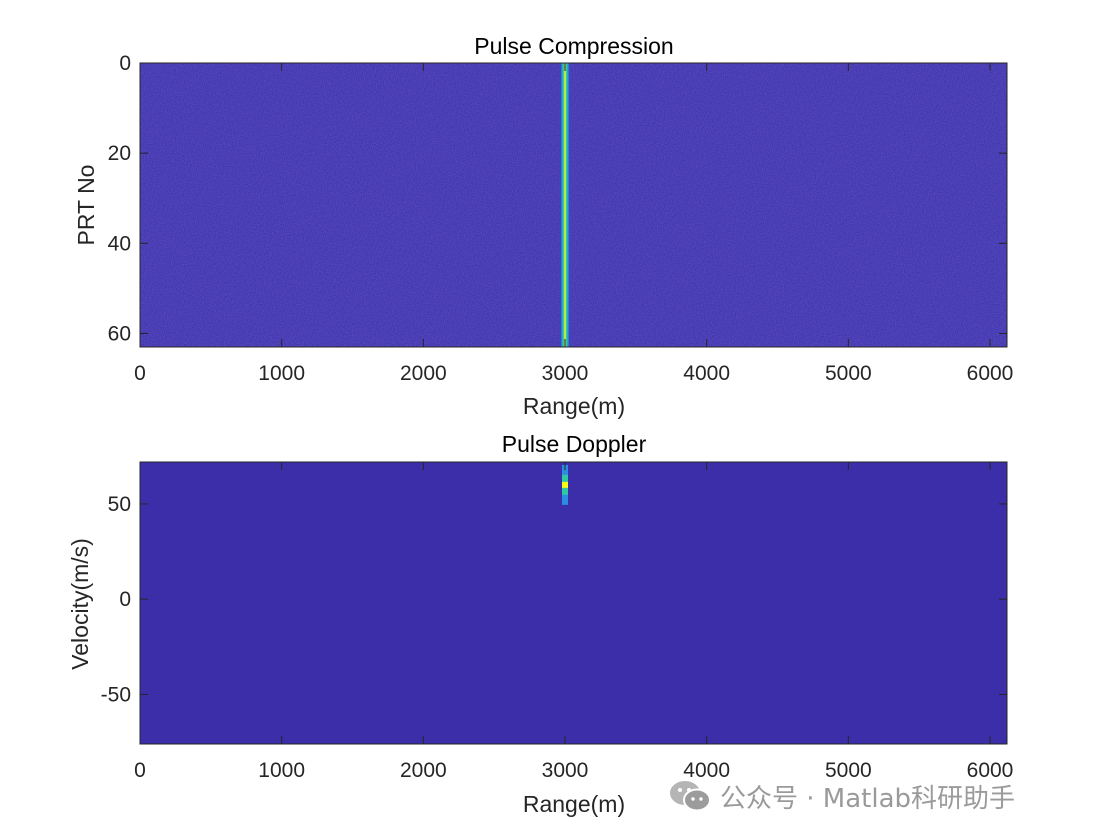 The width and height of the screenshot is (1110, 838). I want to click on y-tick-label: 60, so click(119, 333).